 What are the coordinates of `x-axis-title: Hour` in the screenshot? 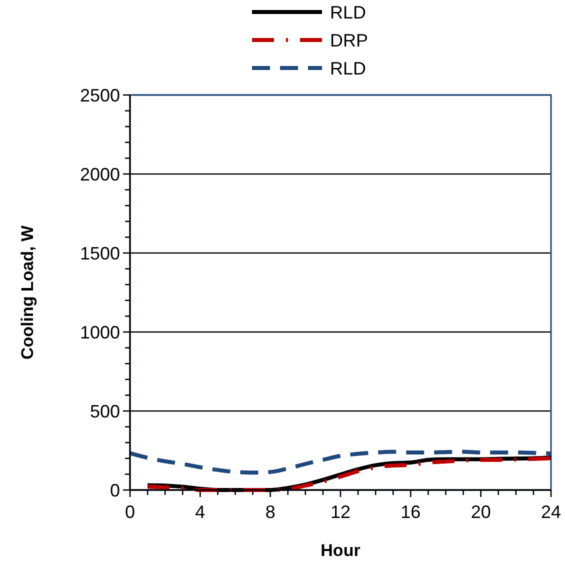 It's located at (340, 550).